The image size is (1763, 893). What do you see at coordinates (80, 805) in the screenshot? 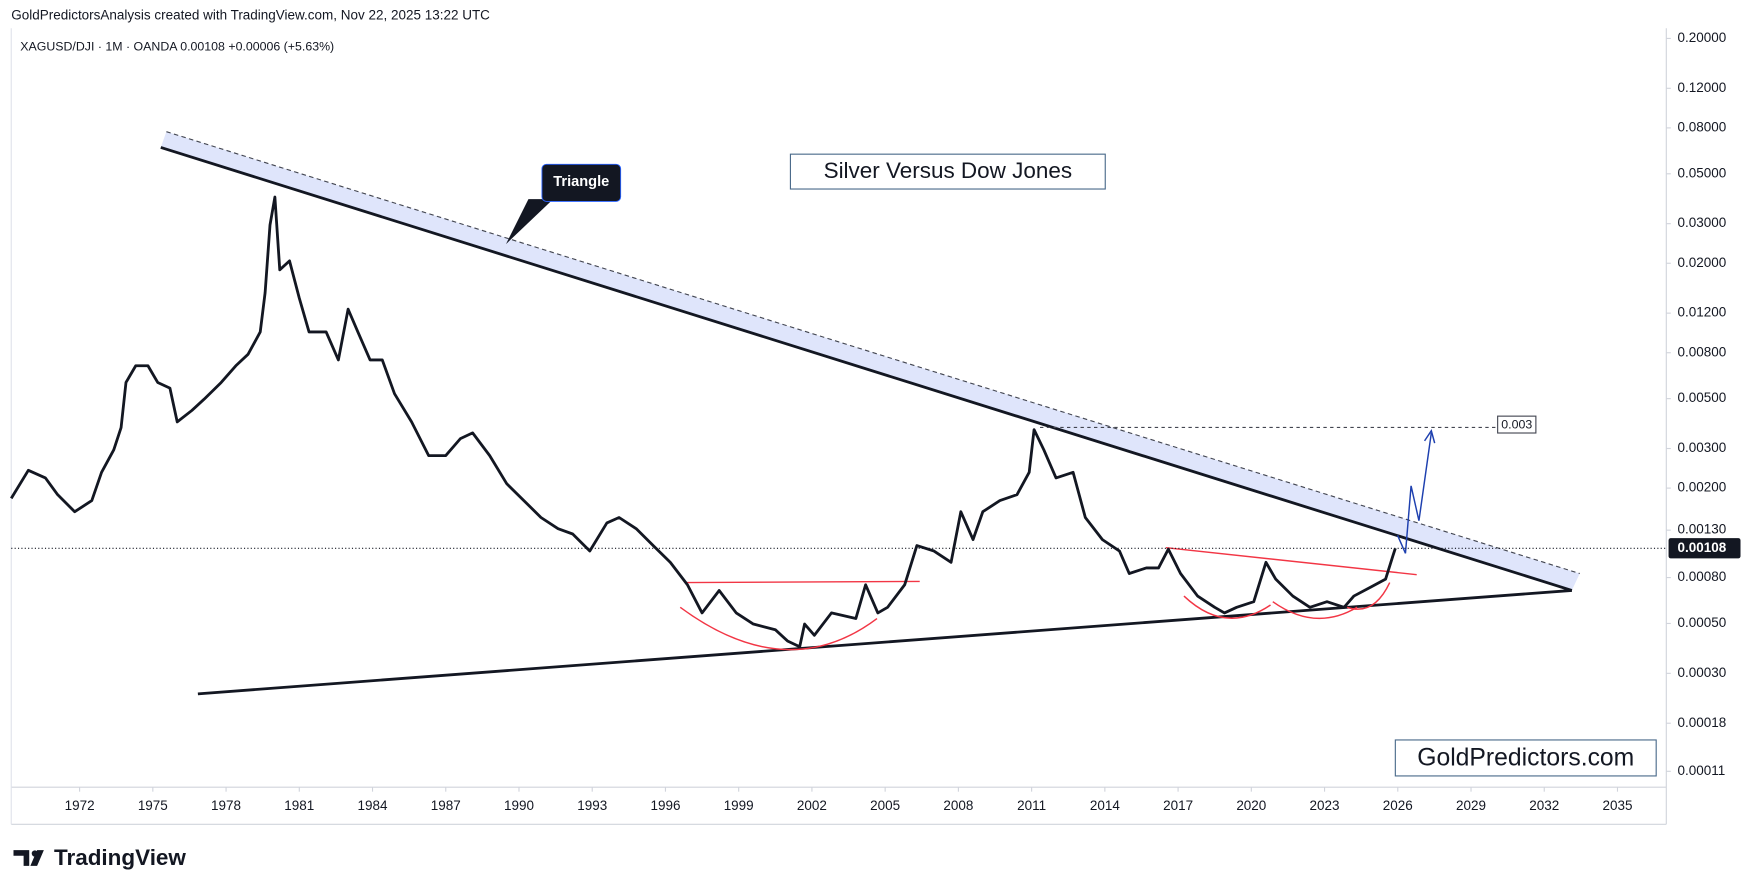
I see `x-tick-label: 1972` at bounding box center [80, 805].